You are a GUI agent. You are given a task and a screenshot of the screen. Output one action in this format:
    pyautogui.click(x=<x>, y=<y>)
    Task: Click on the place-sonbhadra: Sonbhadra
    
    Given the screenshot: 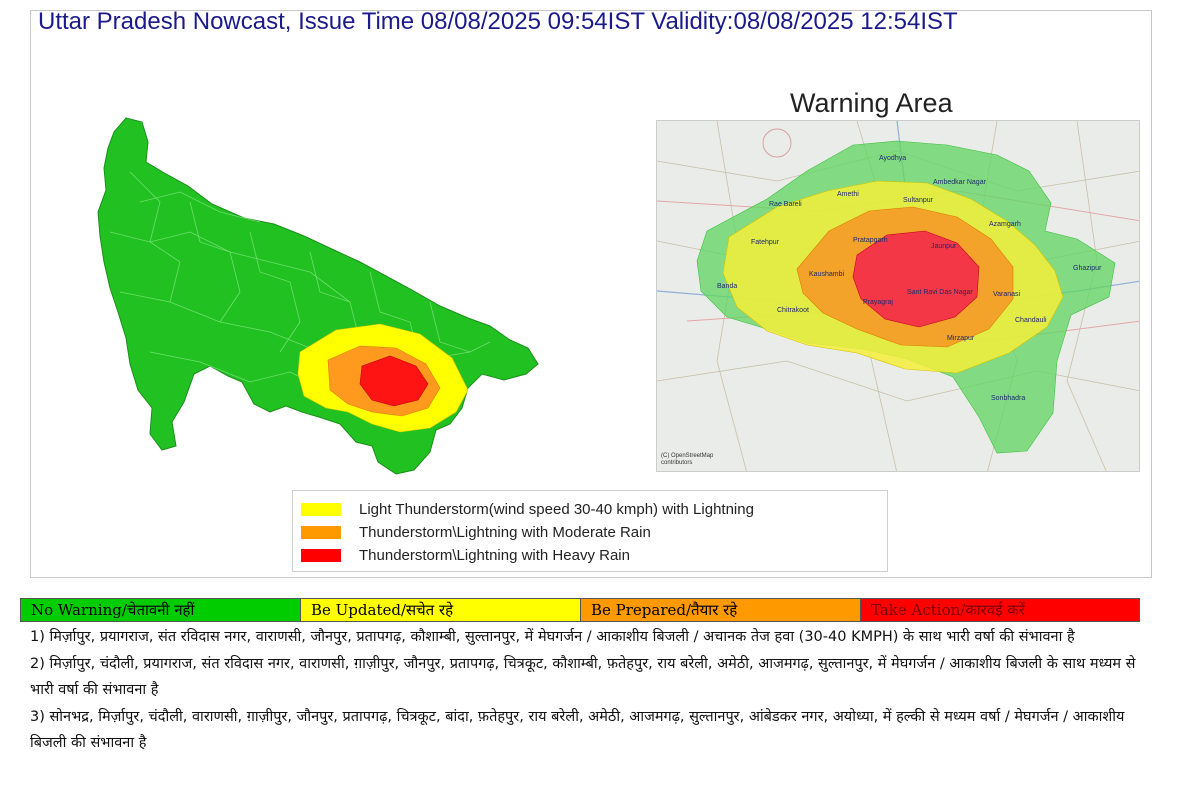 What is the action you would take?
    pyautogui.click(x=1008, y=398)
    